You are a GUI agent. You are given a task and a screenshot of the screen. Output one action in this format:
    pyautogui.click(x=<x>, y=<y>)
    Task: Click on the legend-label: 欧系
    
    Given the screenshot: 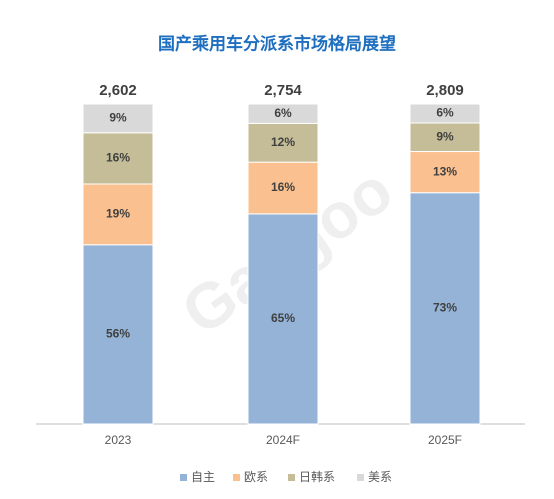 What is the action you would take?
    pyautogui.click(x=256, y=477)
    